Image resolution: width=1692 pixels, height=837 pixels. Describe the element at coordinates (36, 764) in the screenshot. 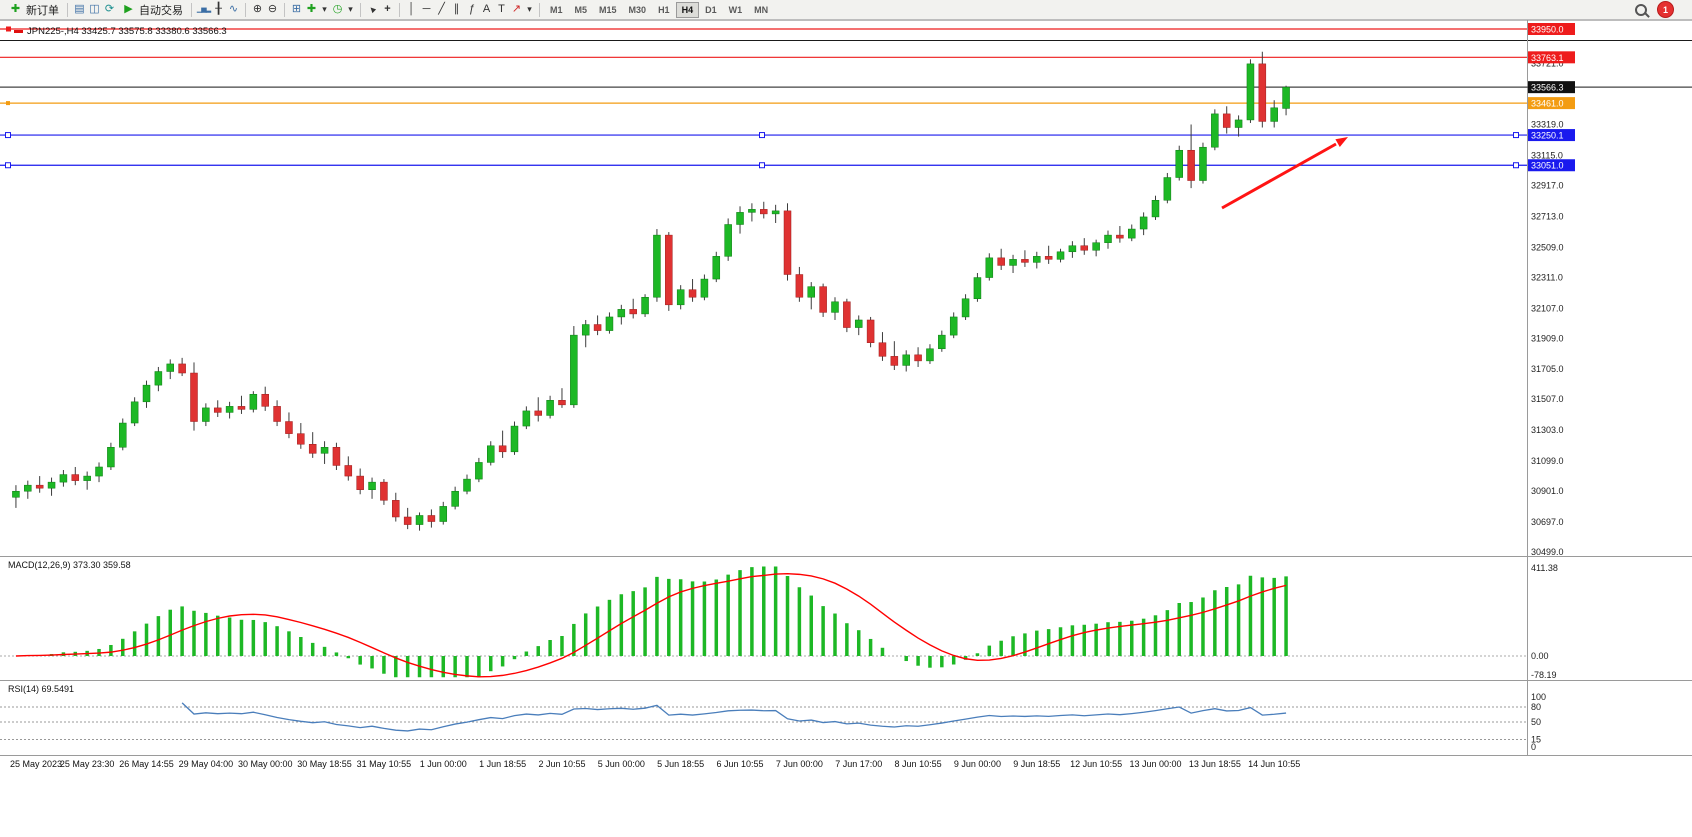

I see `svg-text: 25 May 2023` at that location.